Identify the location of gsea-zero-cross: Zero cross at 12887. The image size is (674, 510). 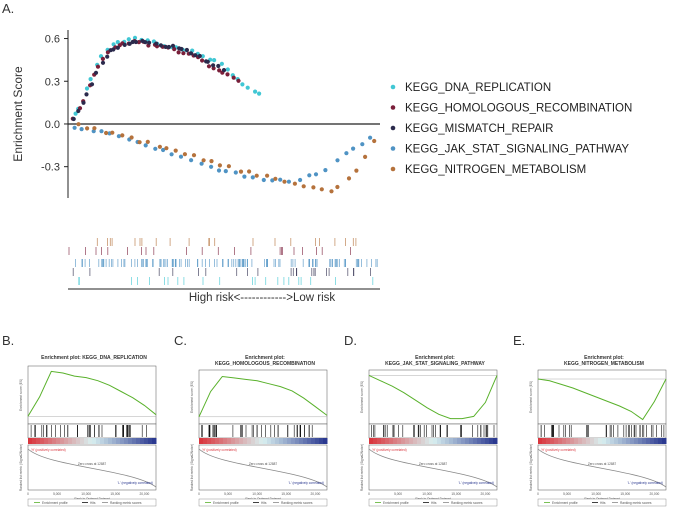
(92, 464).